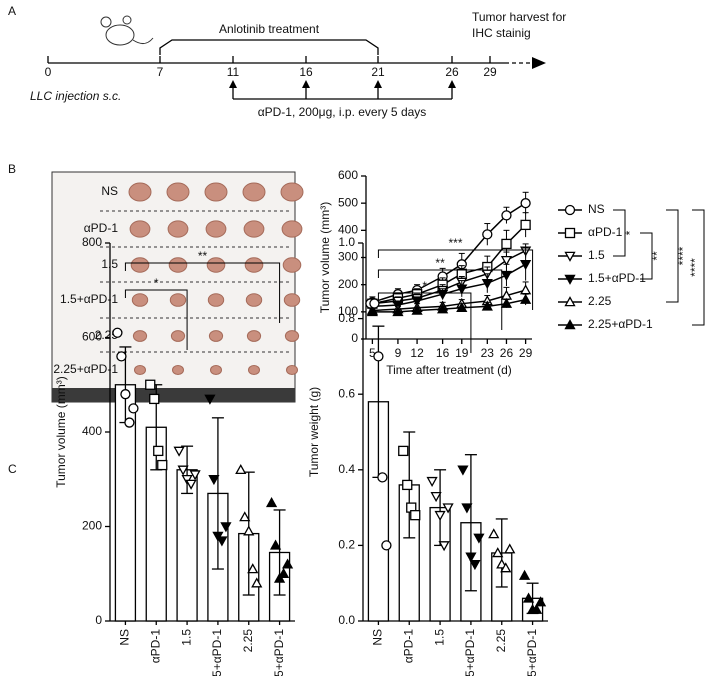  Describe the element at coordinates (596, 209) in the screenshot. I see `legend-label: NS` at that location.